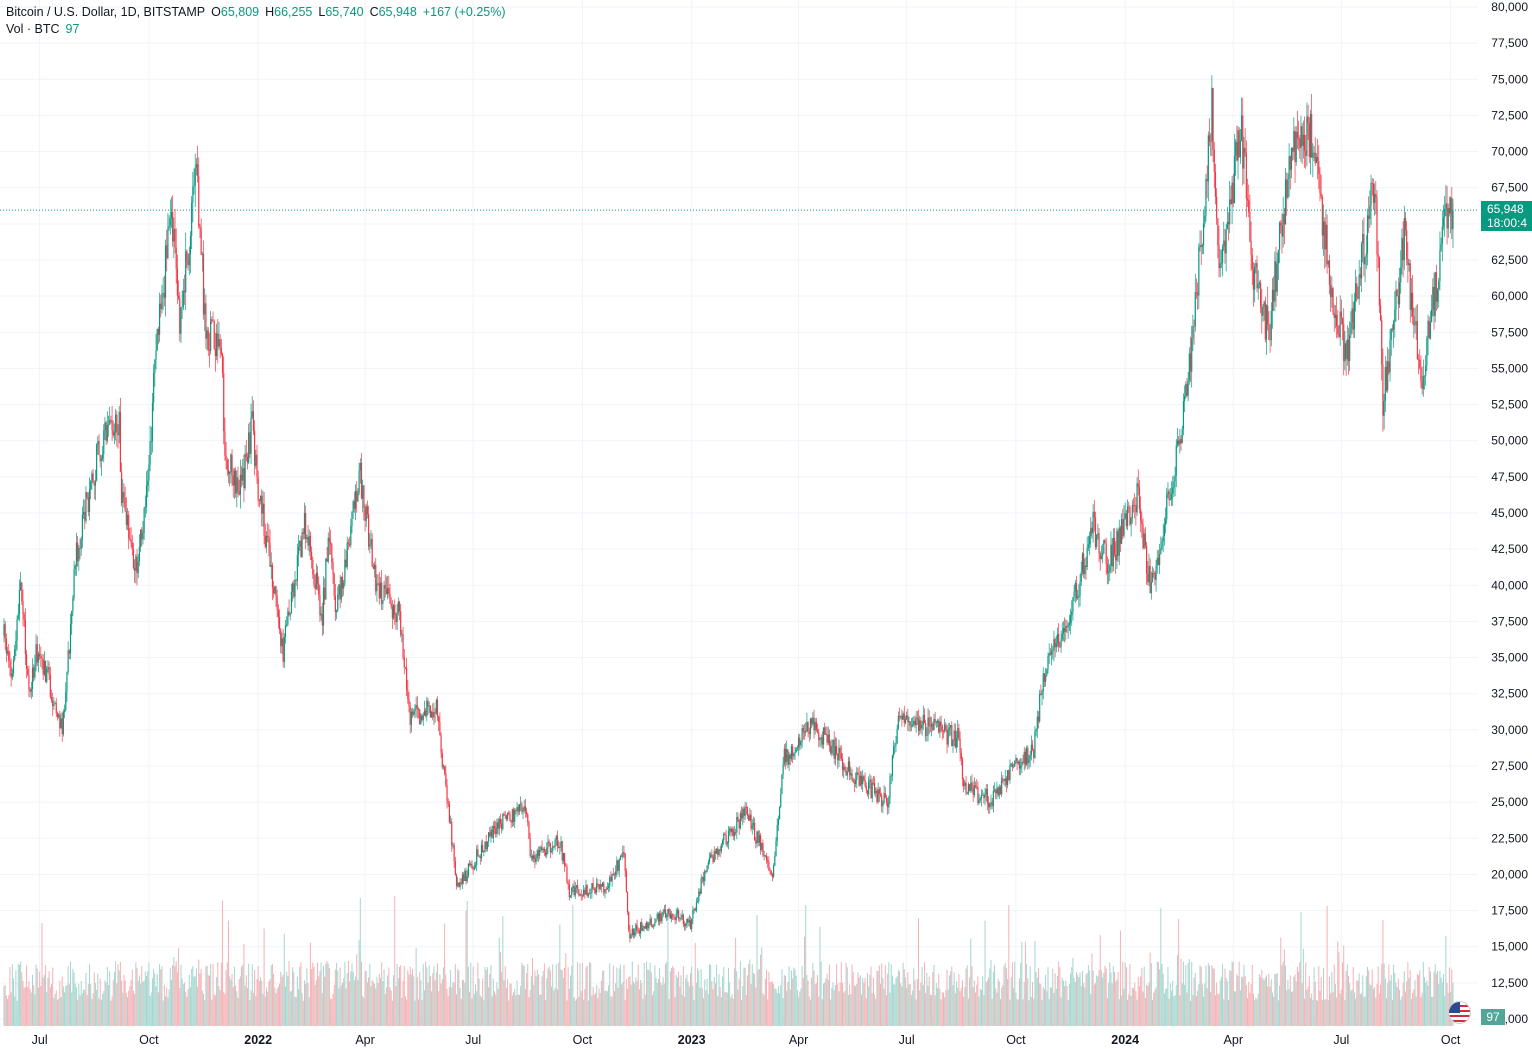 The width and height of the screenshot is (1532, 1049). Describe the element at coordinates (1459, 1012) in the screenshot. I see `us-flag-icon` at that location.